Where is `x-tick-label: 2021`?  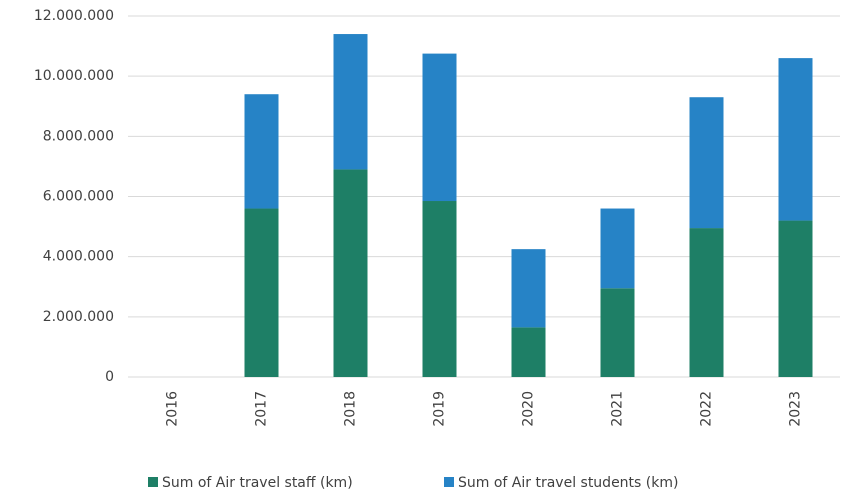
x-tick-label: 2021 is located at coordinates (618, 409).